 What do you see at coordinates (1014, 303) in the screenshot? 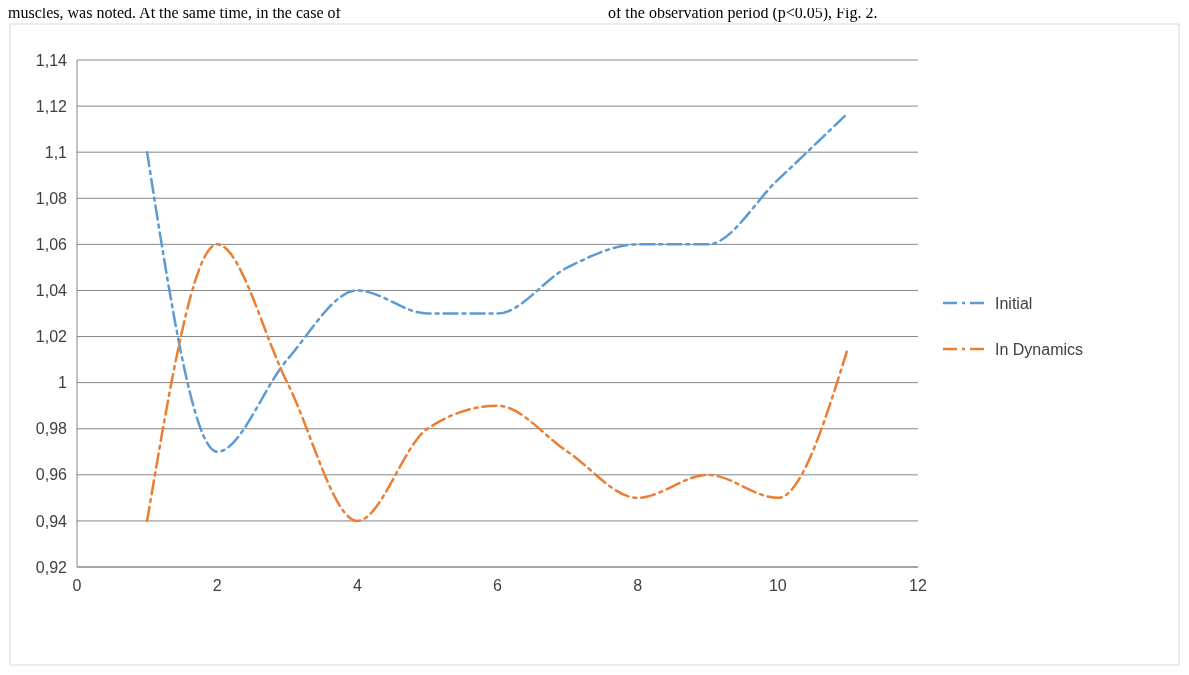
I see `legend-label: Initial` at bounding box center [1014, 303].